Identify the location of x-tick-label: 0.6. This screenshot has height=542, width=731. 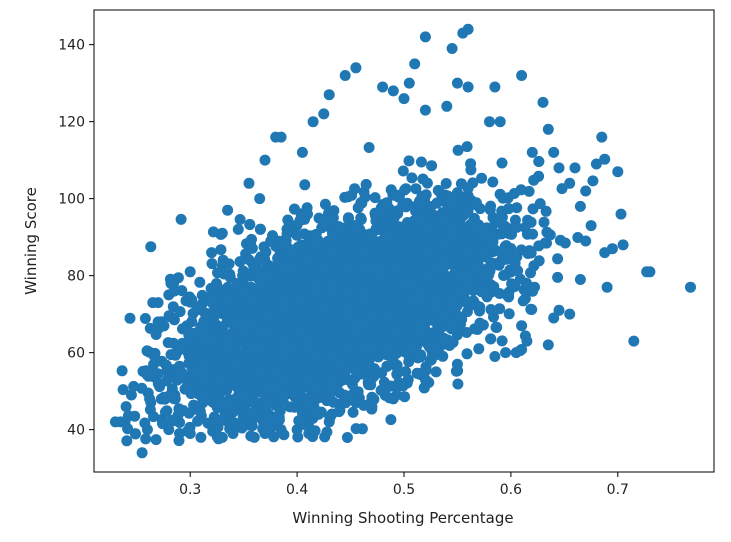
(511, 490).